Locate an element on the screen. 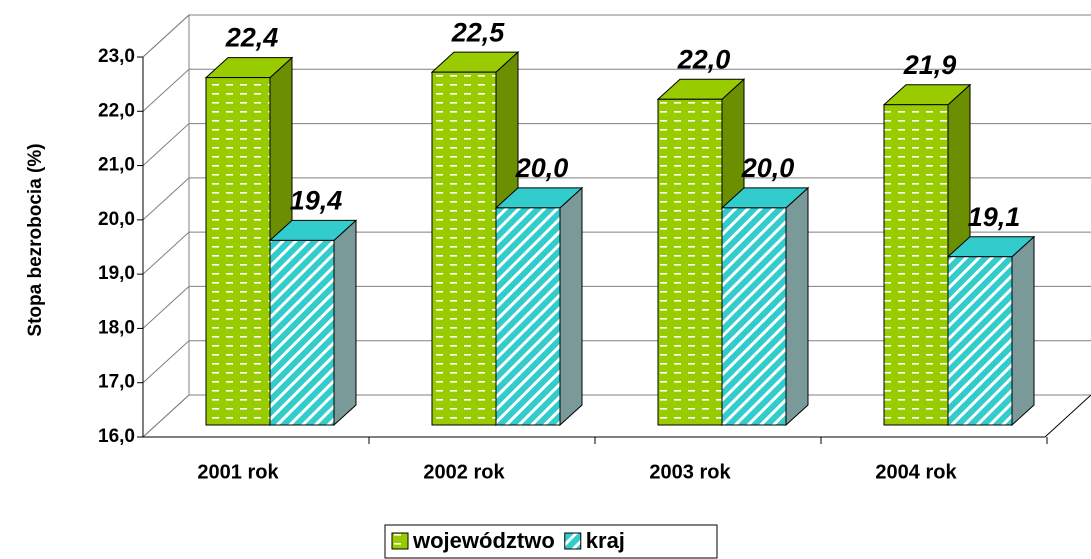  x-tick-label: 2004 rok is located at coordinates (916, 472).